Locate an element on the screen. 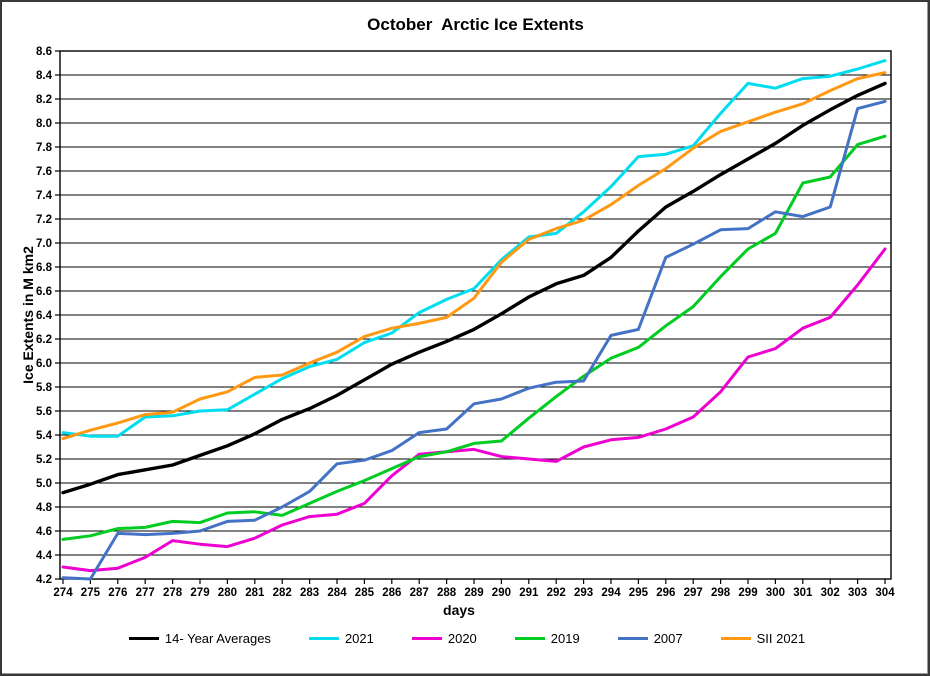 The image size is (930, 676). svg-text: 283 is located at coordinates (309, 593).